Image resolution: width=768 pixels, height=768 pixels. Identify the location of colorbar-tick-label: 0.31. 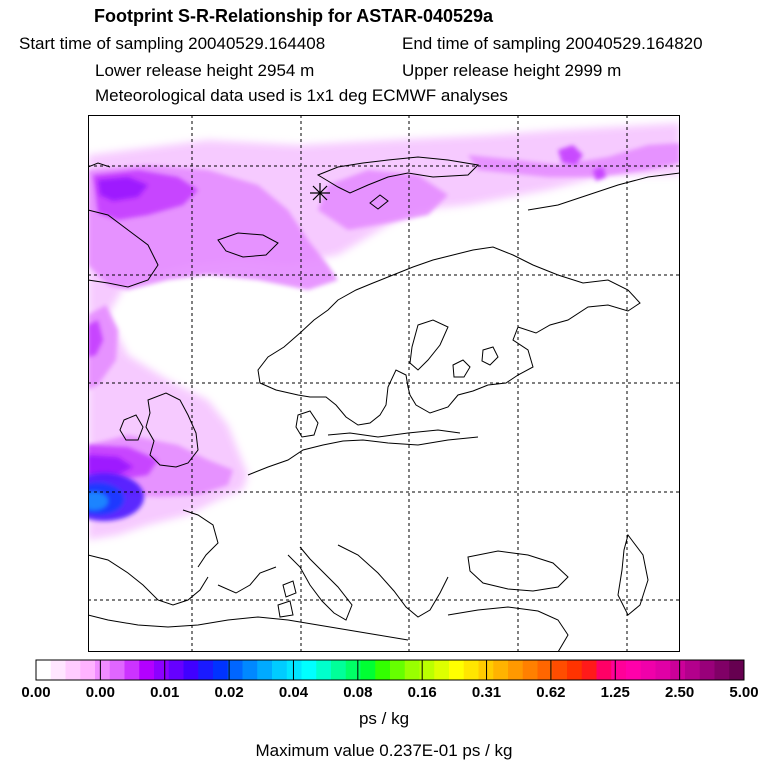
(486, 692).